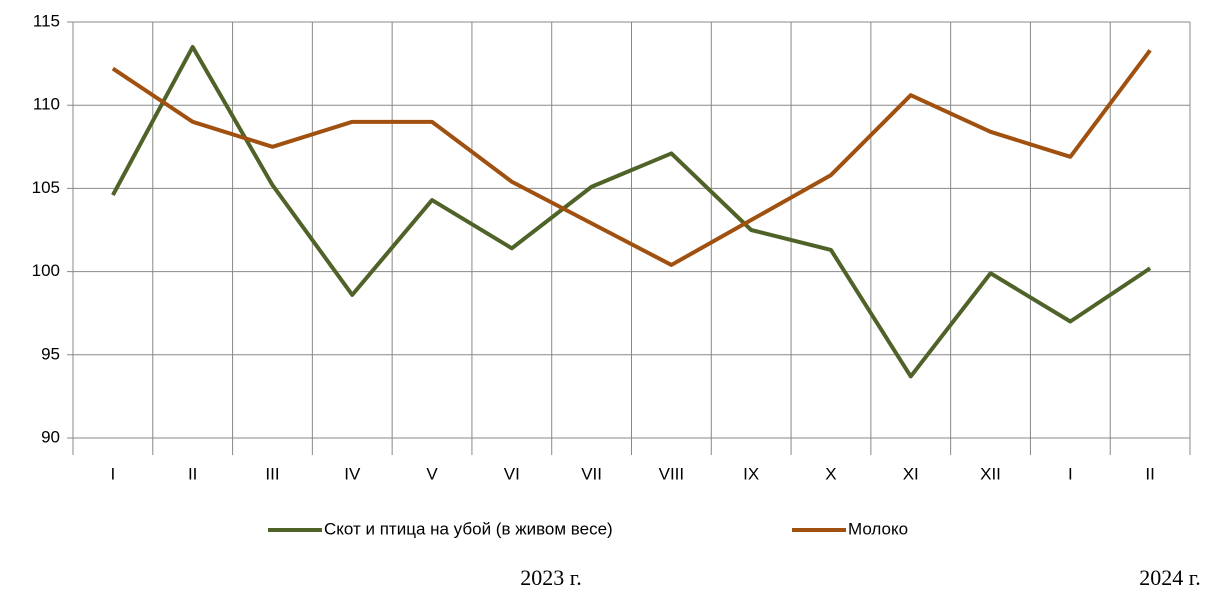 The width and height of the screenshot is (1211, 616). What do you see at coordinates (46, 270) in the screenshot?
I see `y-tick-label: 100` at bounding box center [46, 270].